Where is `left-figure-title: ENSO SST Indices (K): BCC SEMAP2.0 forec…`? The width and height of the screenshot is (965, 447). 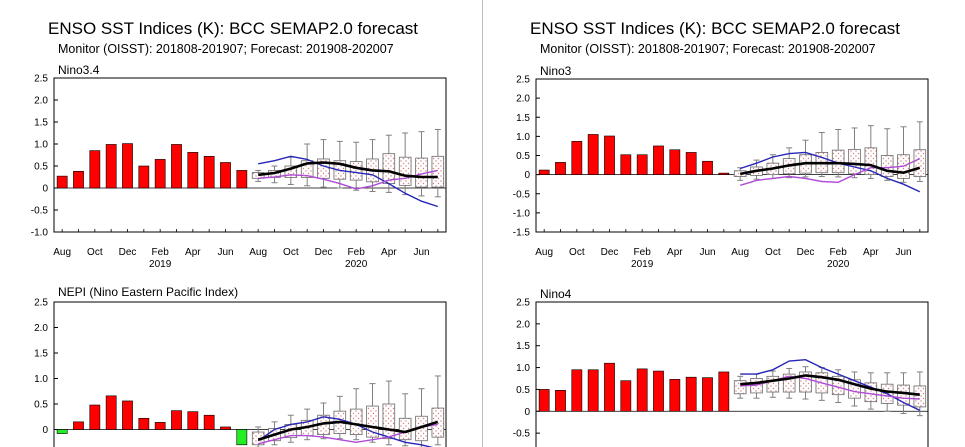
left-figure-title: ENSO SST Indices (K): BCC SEMAP2.0 forec… is located at coordinates (233, 28).